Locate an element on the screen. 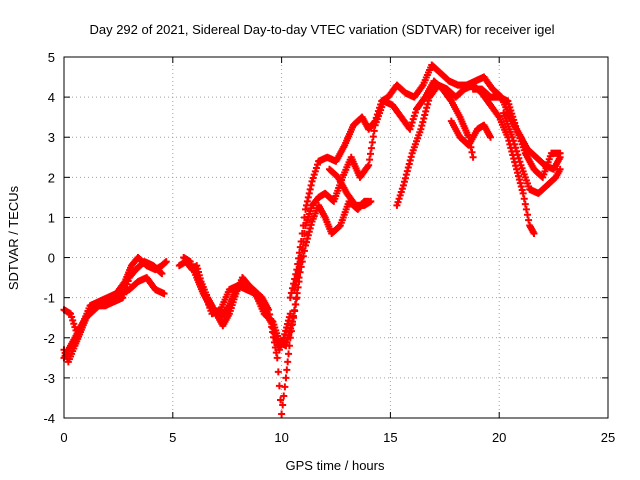  series-track-j is located at coordinates (350, 187).